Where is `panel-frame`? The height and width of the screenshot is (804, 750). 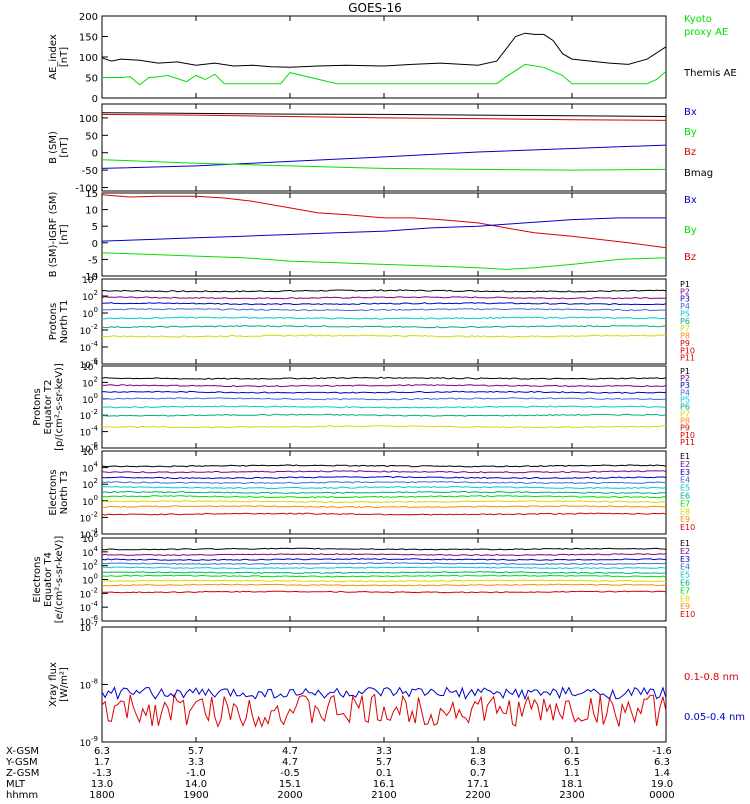
panel-frame is located at coordinates (384, 579).